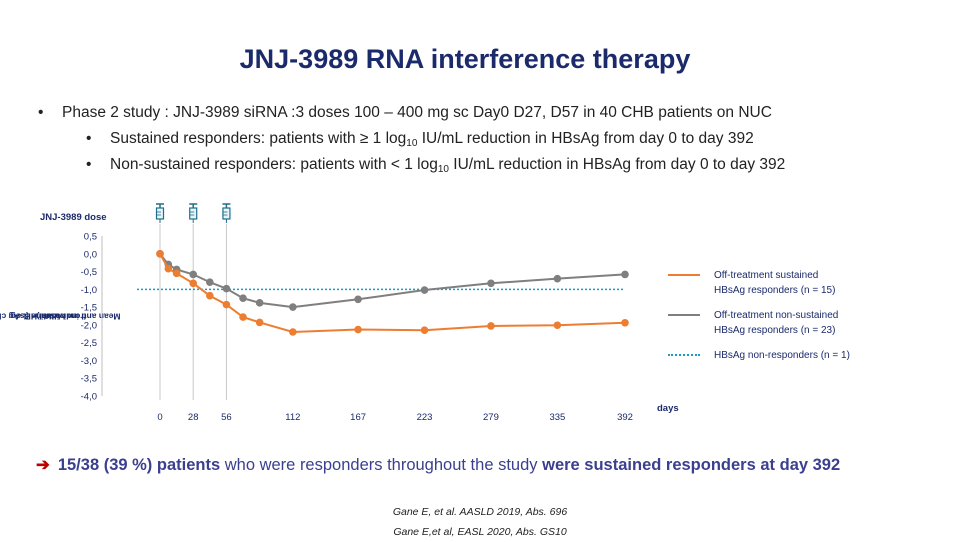 The width and height of the screenshot is (960, 542). What do you see at coordinates (684, 315) in the screenshot?
I see `legend-swatch-non-sustained` at bounding box center [684, 315].